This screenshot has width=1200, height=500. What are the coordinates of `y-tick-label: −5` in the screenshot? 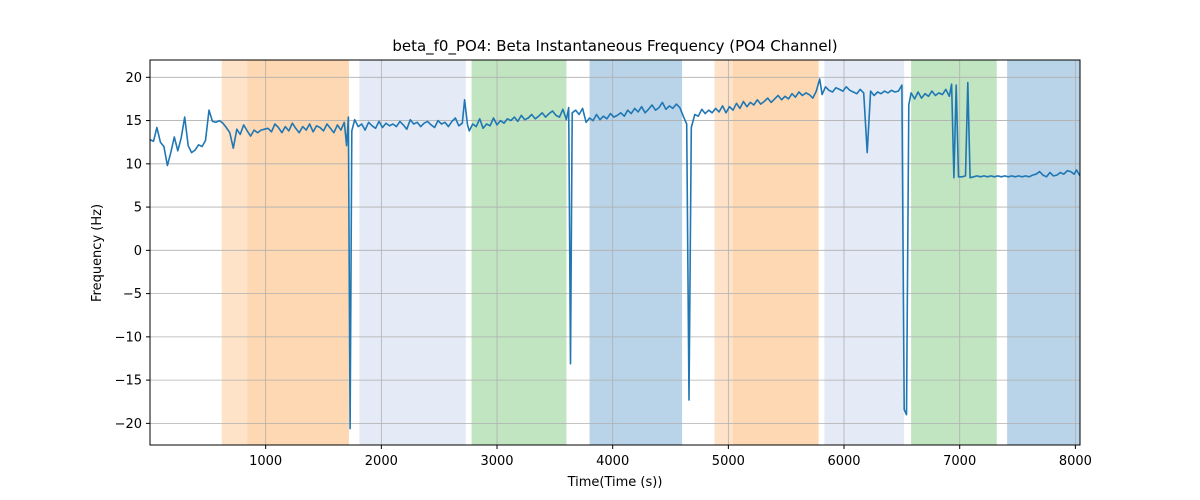 It's located at (132, 294).